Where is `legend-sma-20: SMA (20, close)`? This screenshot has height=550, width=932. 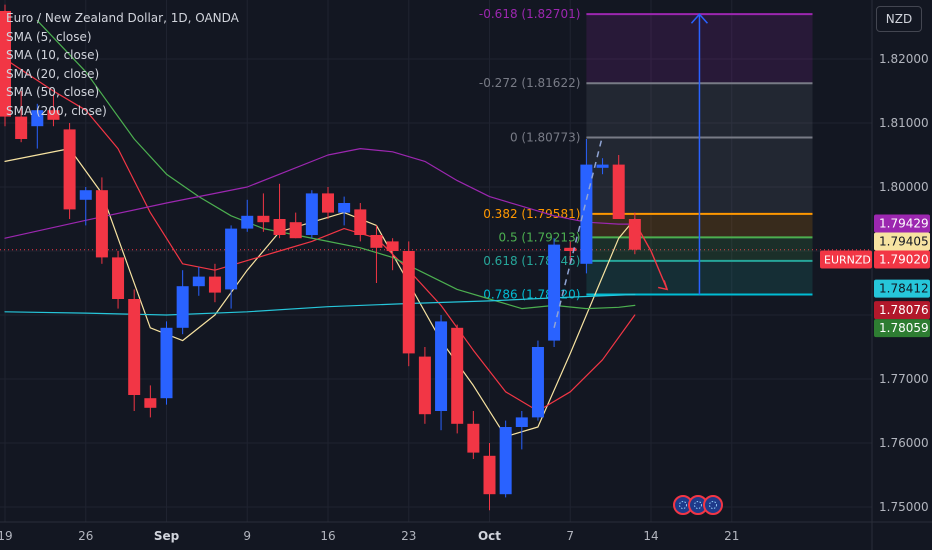
legend-sma-20: SMA (20, close) is located at coordinates (53, 73).